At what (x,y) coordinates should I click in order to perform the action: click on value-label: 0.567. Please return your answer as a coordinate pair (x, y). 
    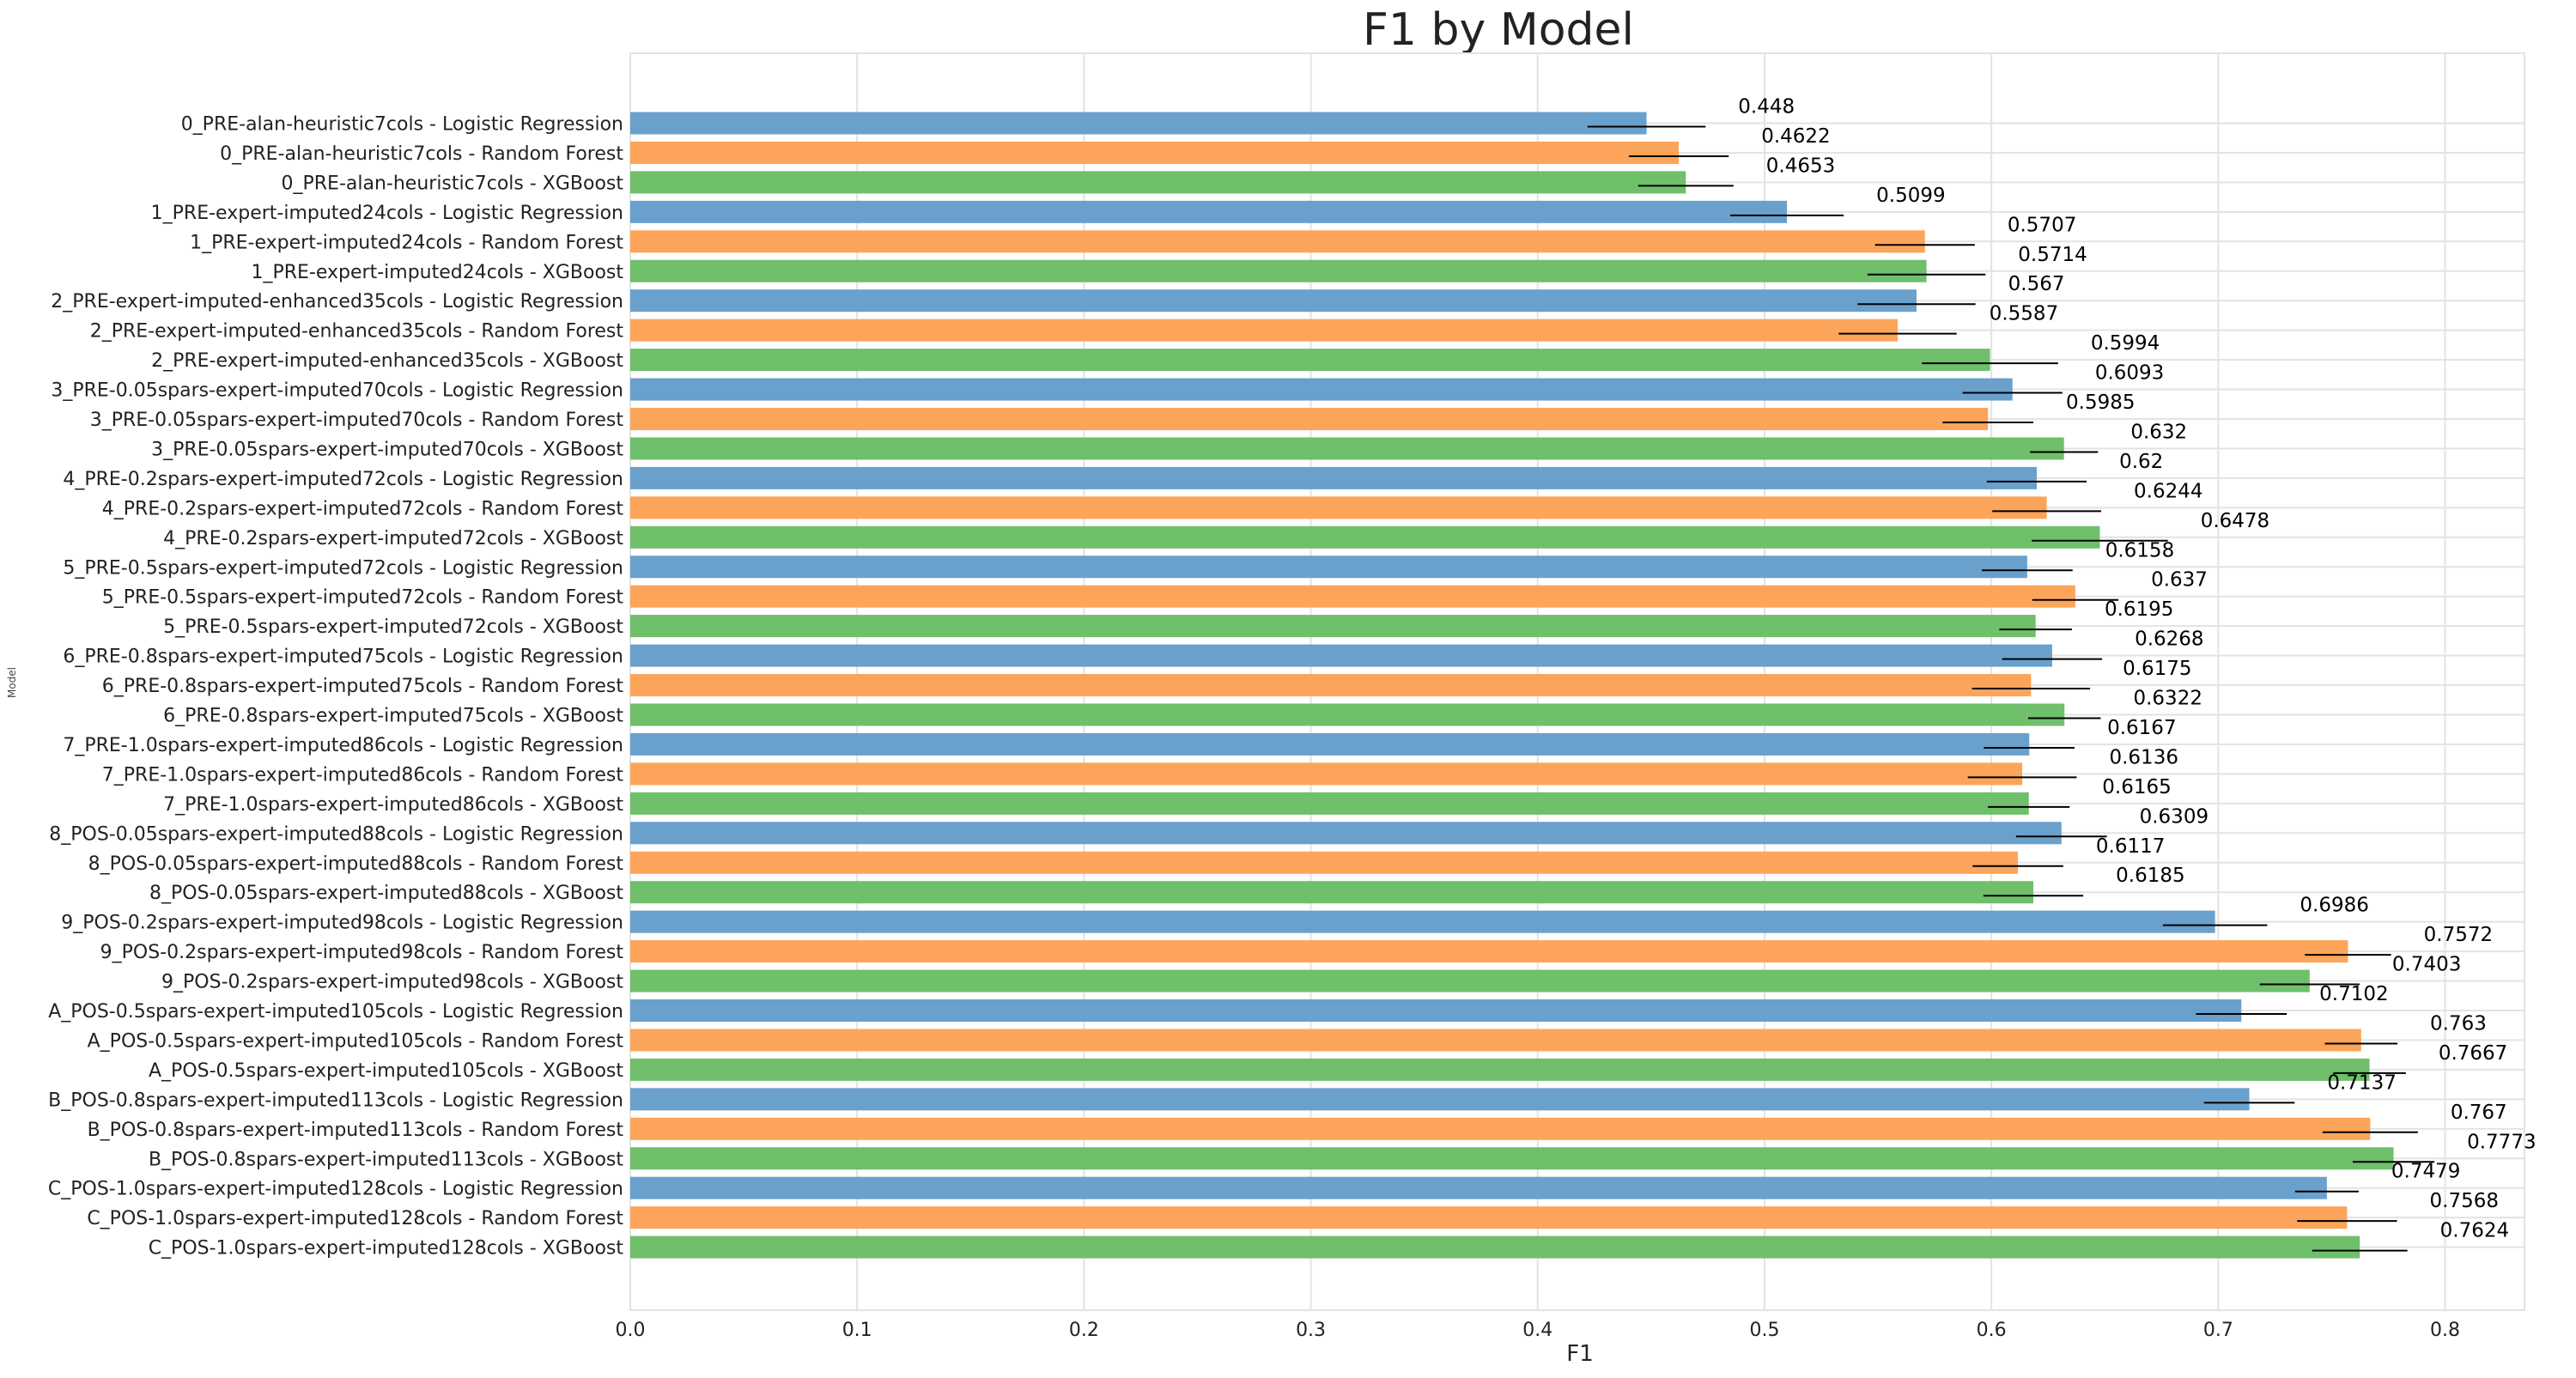
    Looking at the image, I should click on (2036, 284).